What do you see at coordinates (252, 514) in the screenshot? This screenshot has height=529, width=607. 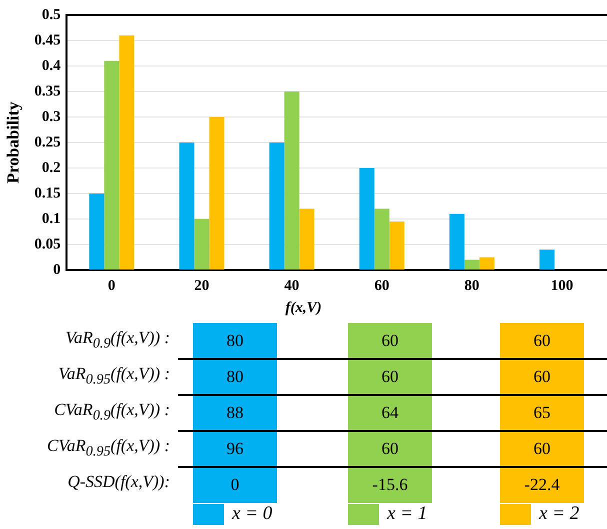 I see `legend-label: x = 0` at bounding box center [252, 514].